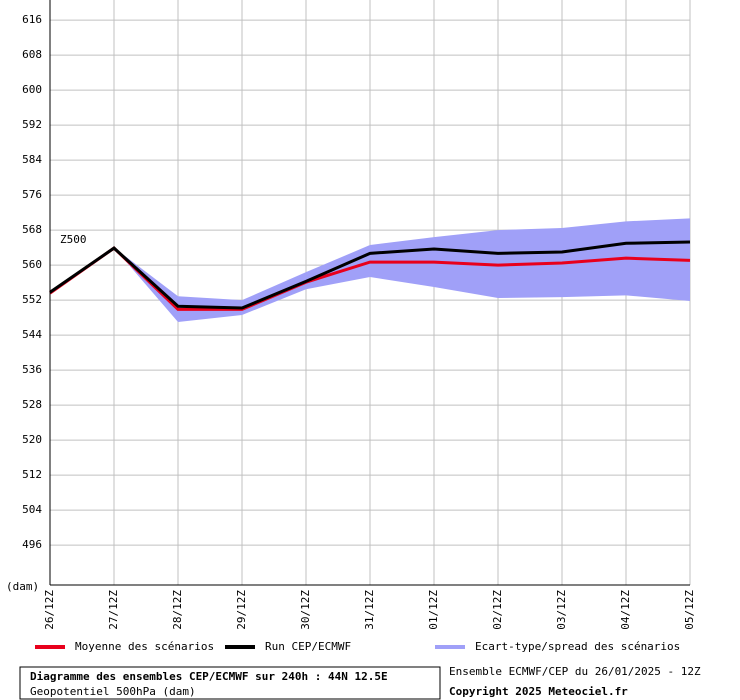  I want to click on y-tick-label: 616, so click(32, 19).